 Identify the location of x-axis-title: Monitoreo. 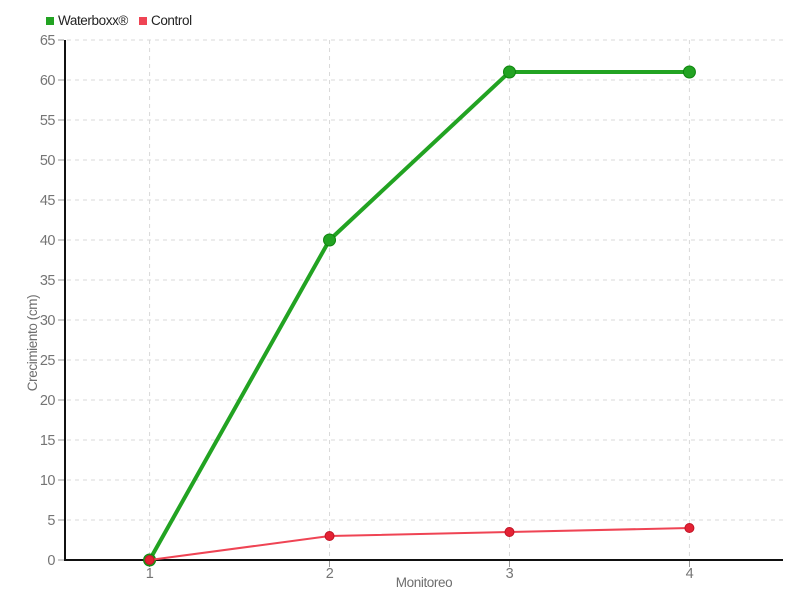
(424, 582).